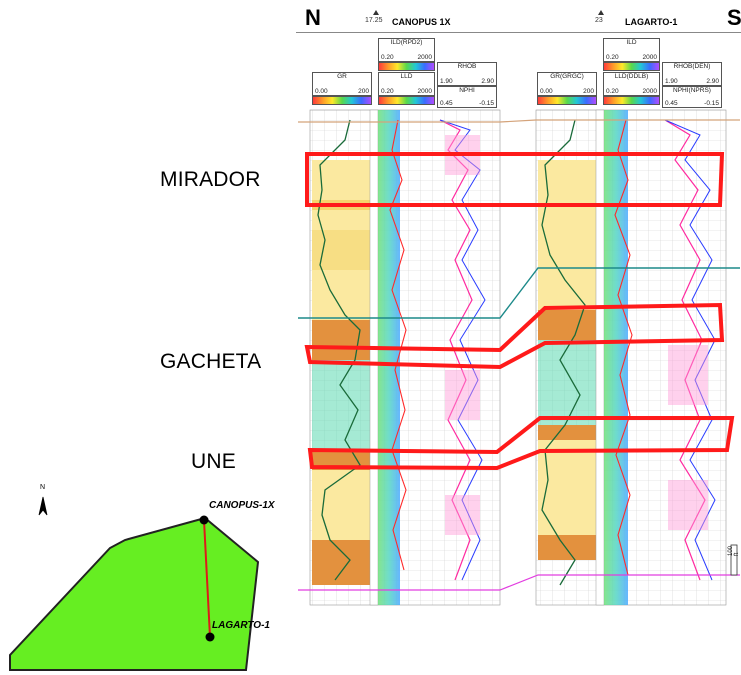 The image size is (741, 675). I want to click on canopus-resistivity-fill, so click(389, 357).